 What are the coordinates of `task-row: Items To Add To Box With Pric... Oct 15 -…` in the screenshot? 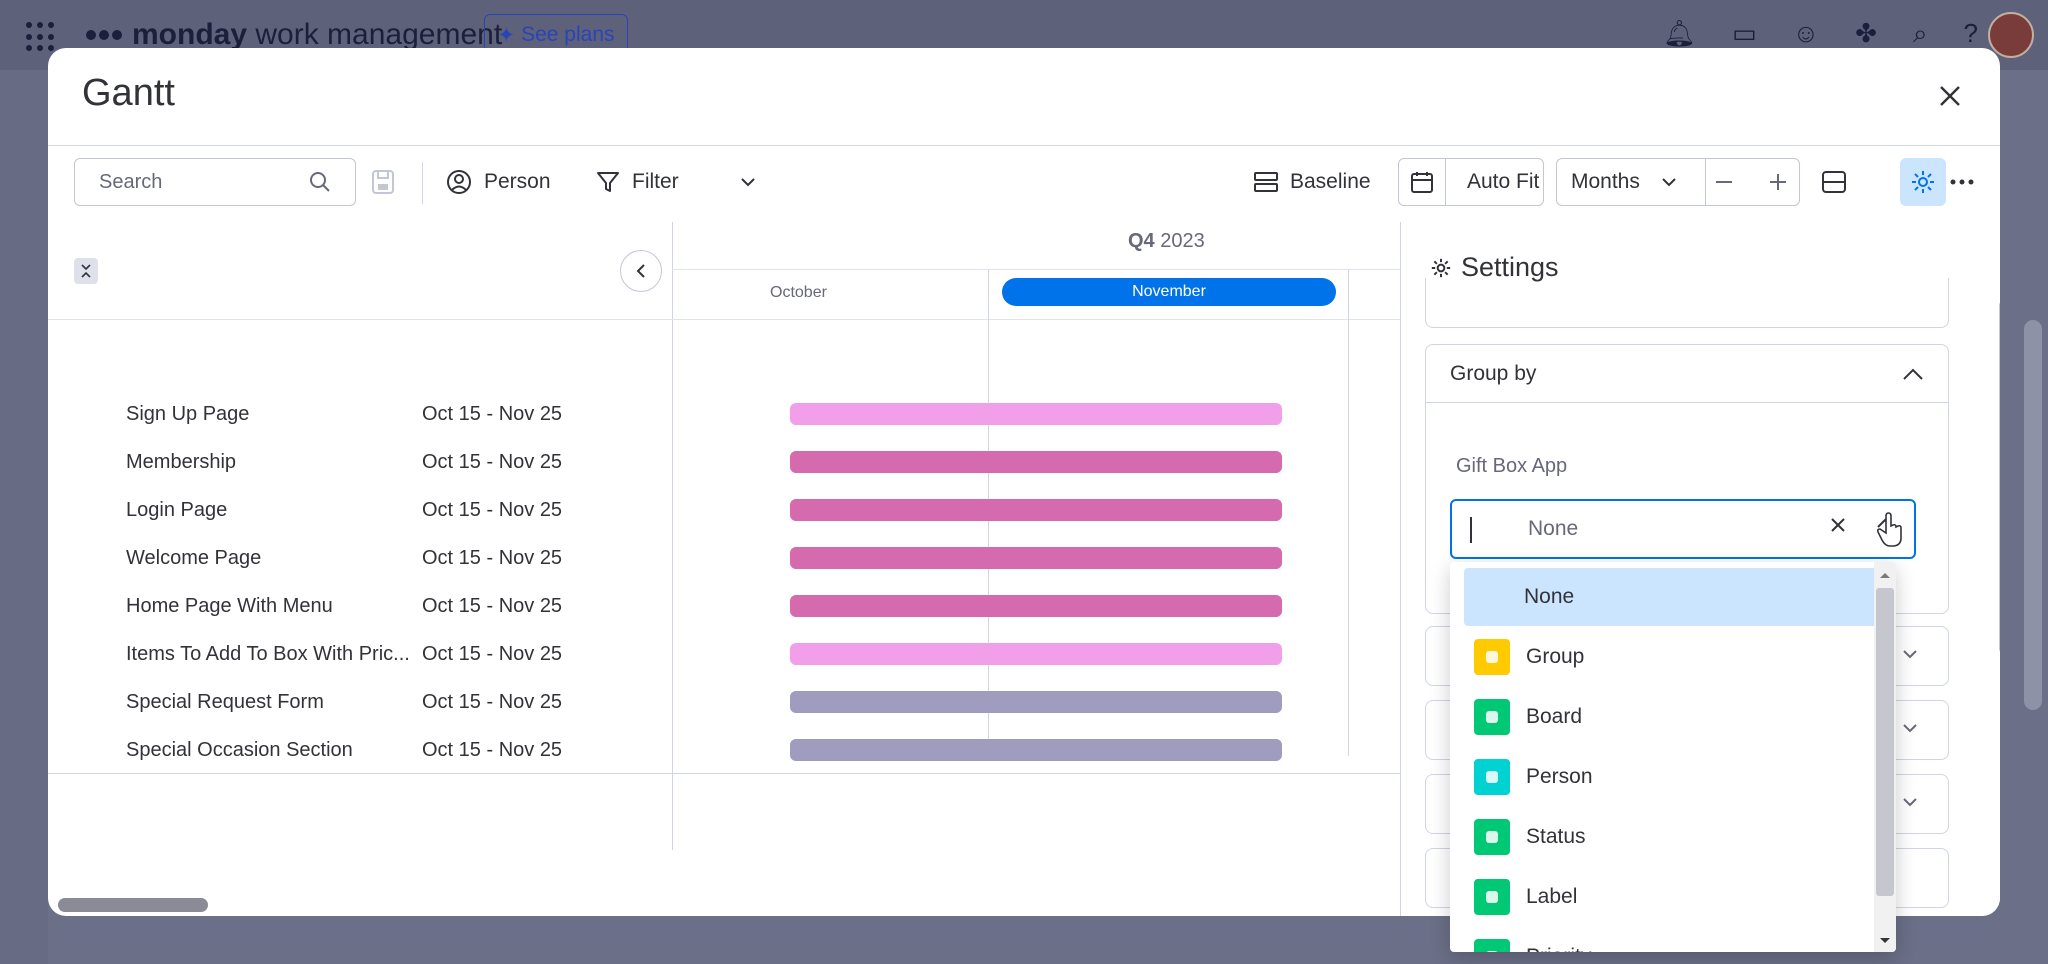 It's located at (359, 654).